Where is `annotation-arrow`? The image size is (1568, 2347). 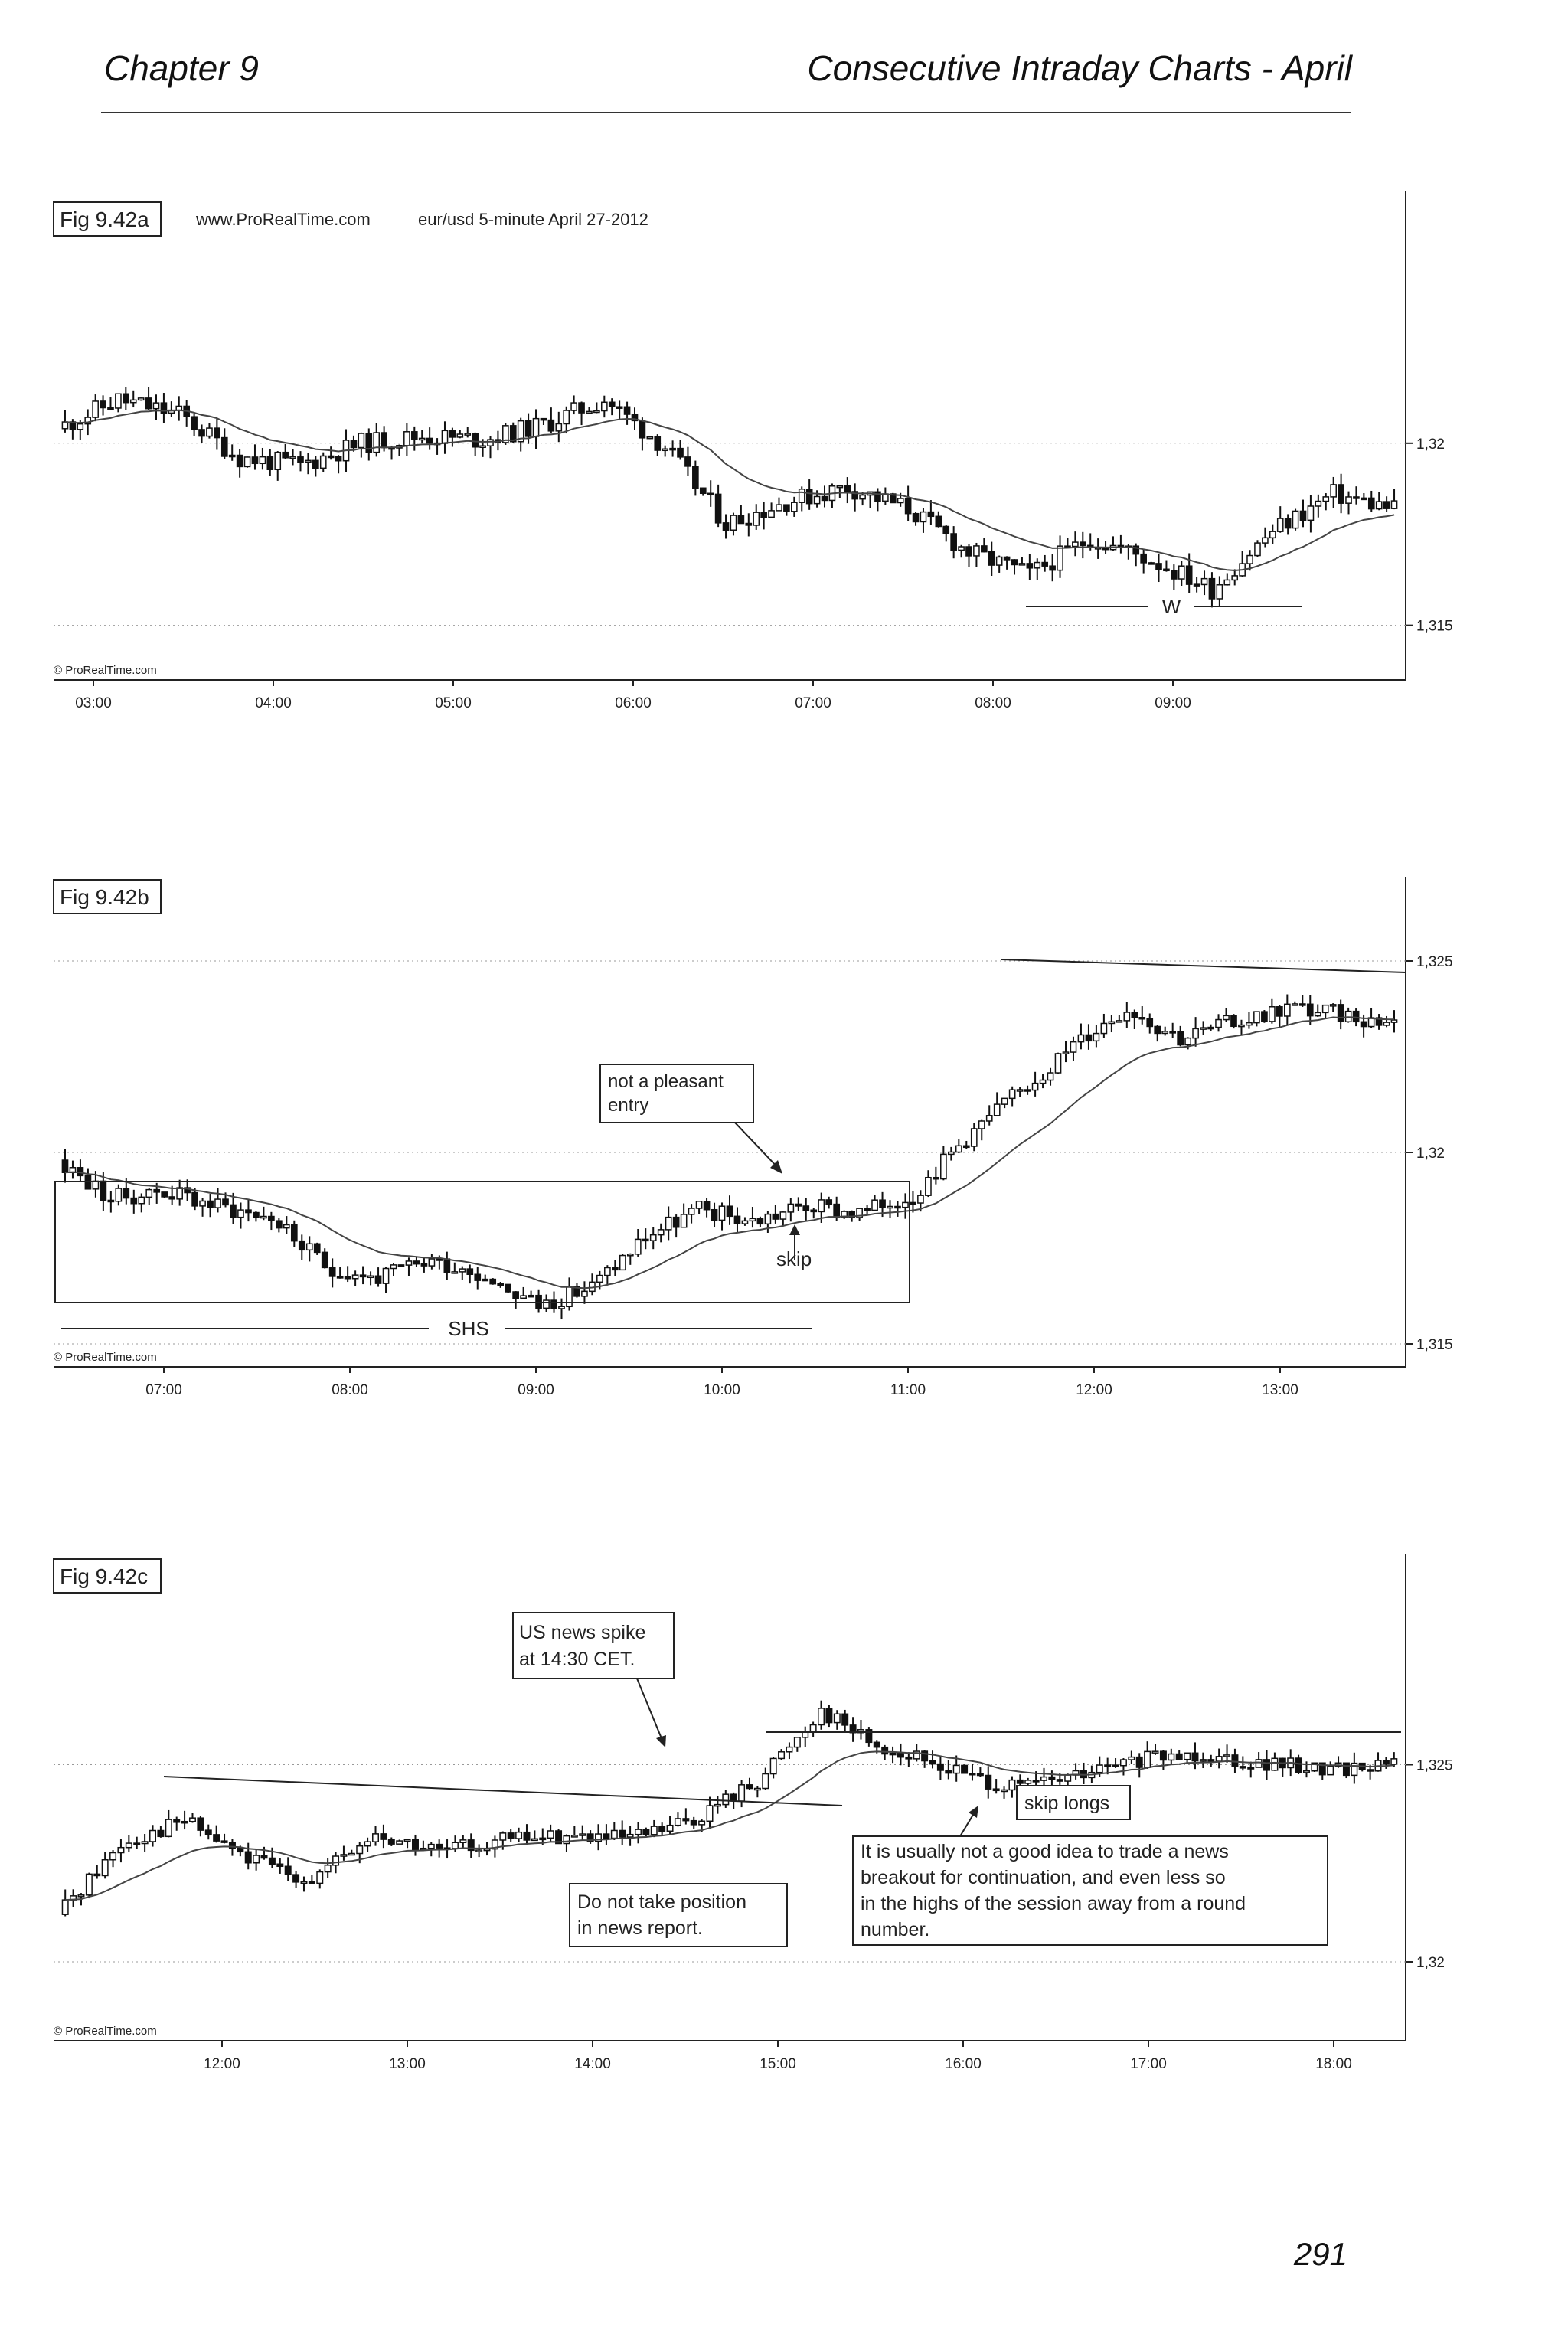 annotation-arrow is located at coordinates (650, 1710).